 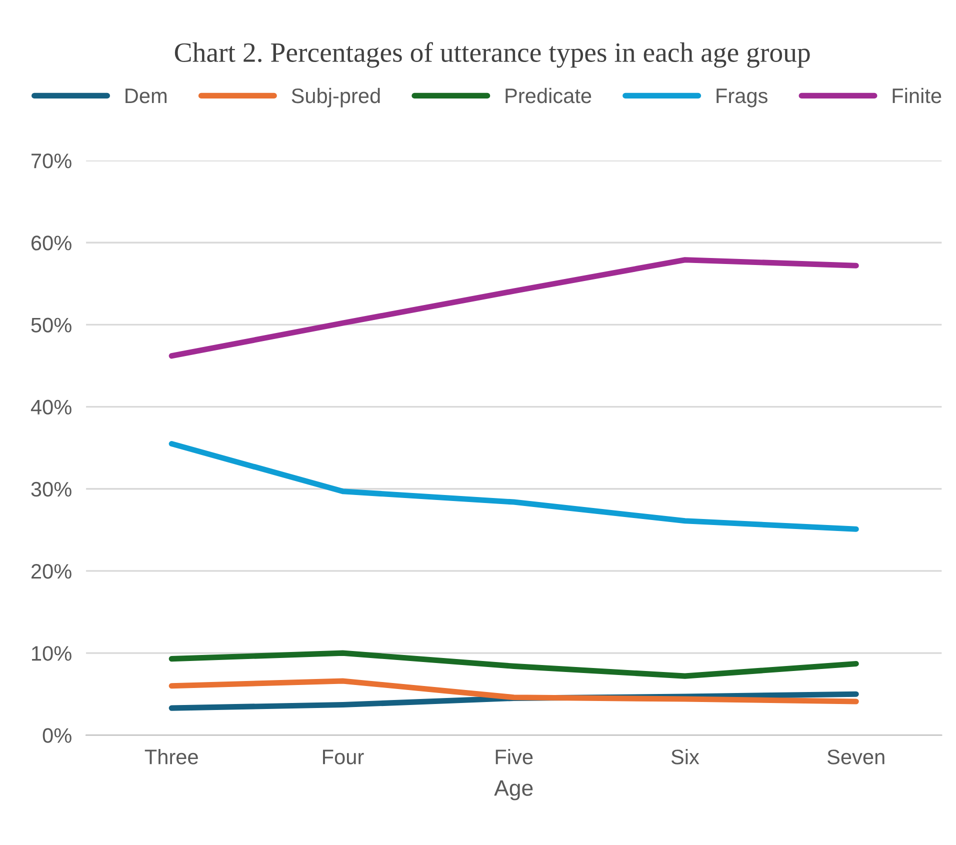 What do you see at coordinates (742, 98) in the screenshot?
I see `legend-label: Frags` at bounding box center [742, 98].